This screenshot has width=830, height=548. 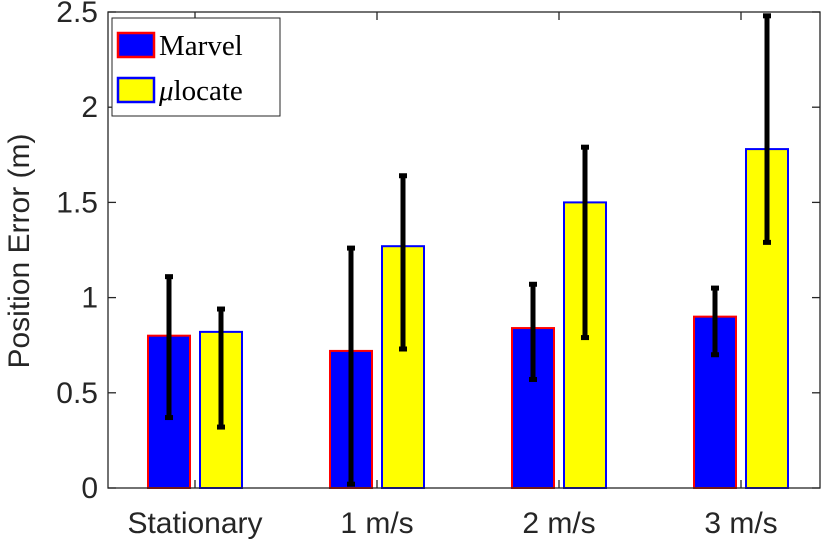 What do you see at coordinates (208, 91) in the screenshot?
I see `legend-label-mulocate-text: locate` at bounding box center [208, 91].